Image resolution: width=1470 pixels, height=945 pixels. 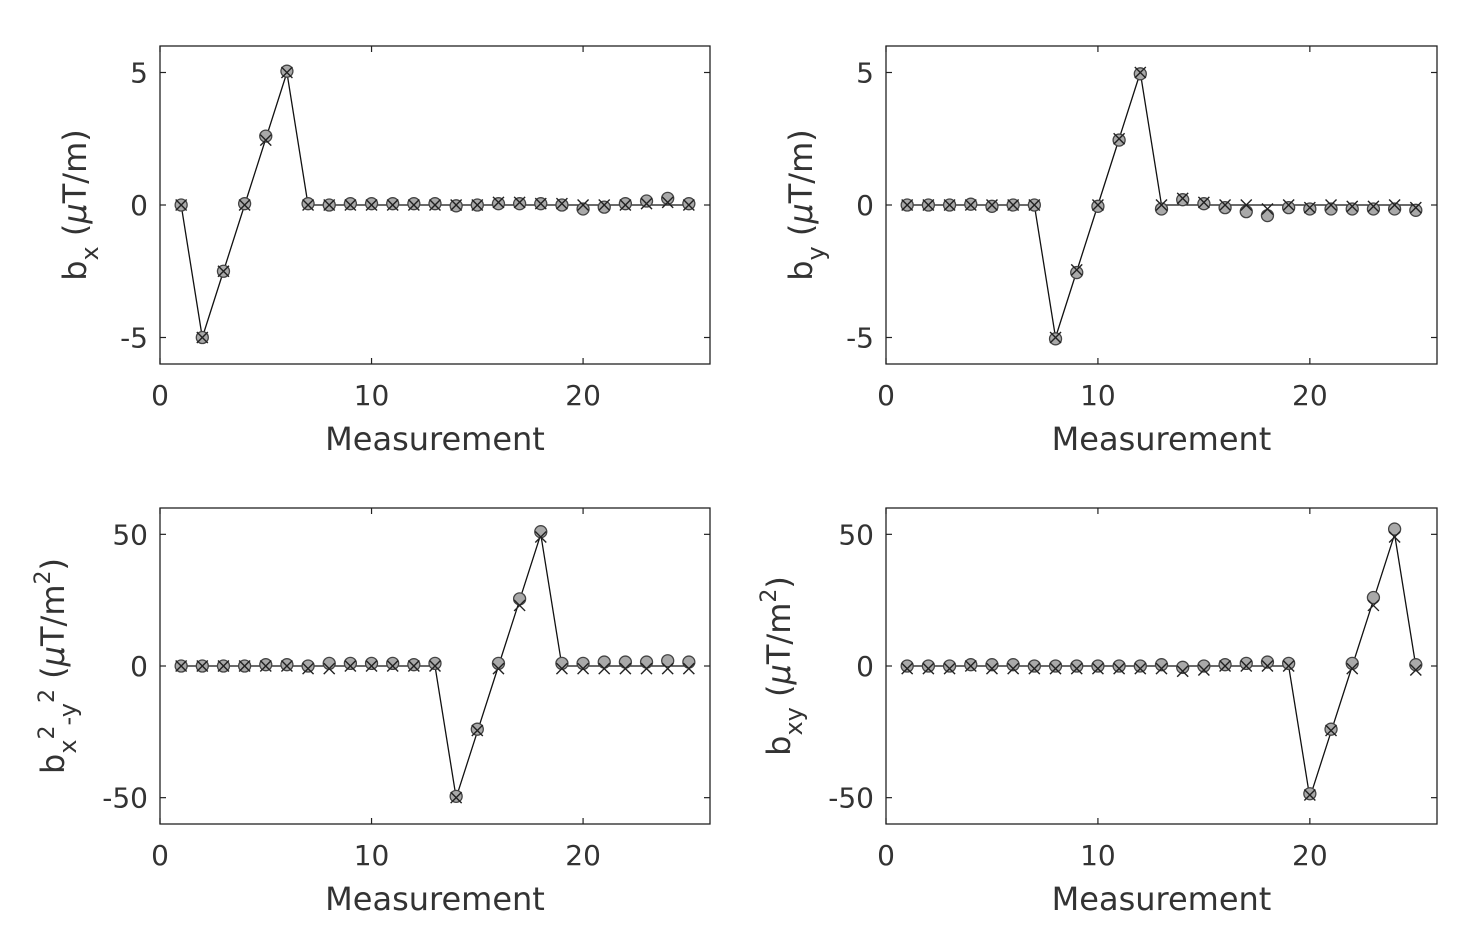 I want to click on y-label-sup2: 2, so click(x=47, y=696).